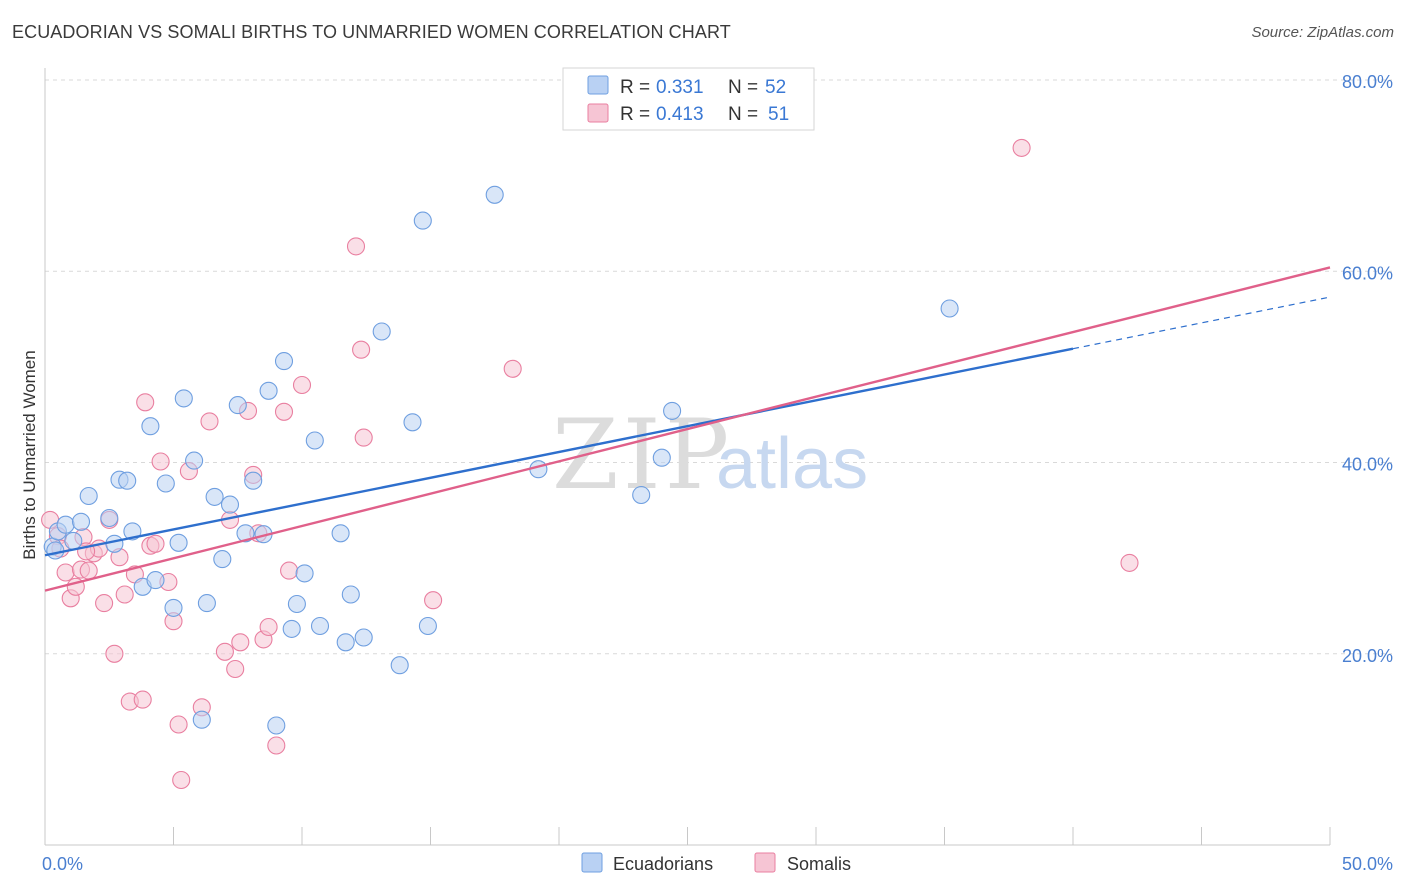 The width and height of the screenshot is (1406, 892). I want to click on legend-label-ecuadorians: Ecuadorians, so click(663, 864).